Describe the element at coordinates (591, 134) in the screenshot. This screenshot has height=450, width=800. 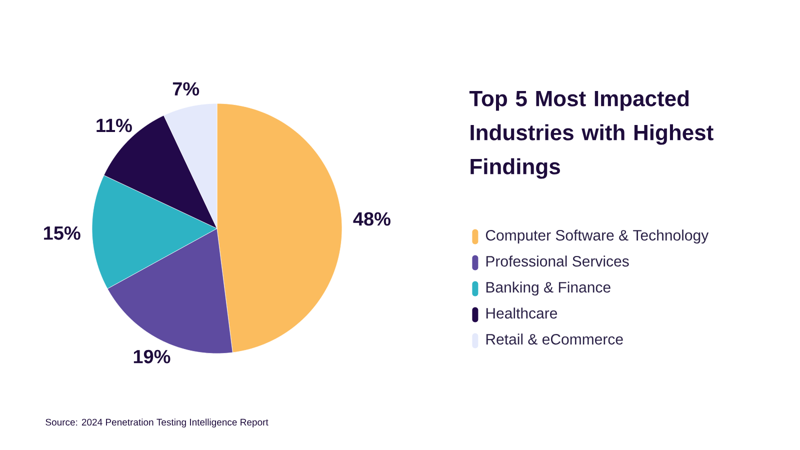
I see `text: Top 5 Most Impacted Industries with Highest Findings` at that location.